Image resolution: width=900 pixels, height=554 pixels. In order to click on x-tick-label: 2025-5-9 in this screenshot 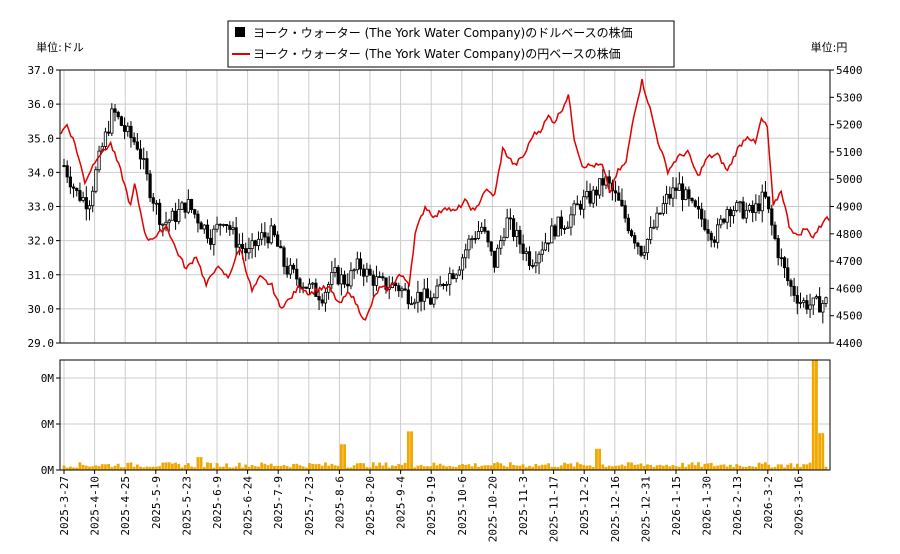, I will do `click(156, 502)`.